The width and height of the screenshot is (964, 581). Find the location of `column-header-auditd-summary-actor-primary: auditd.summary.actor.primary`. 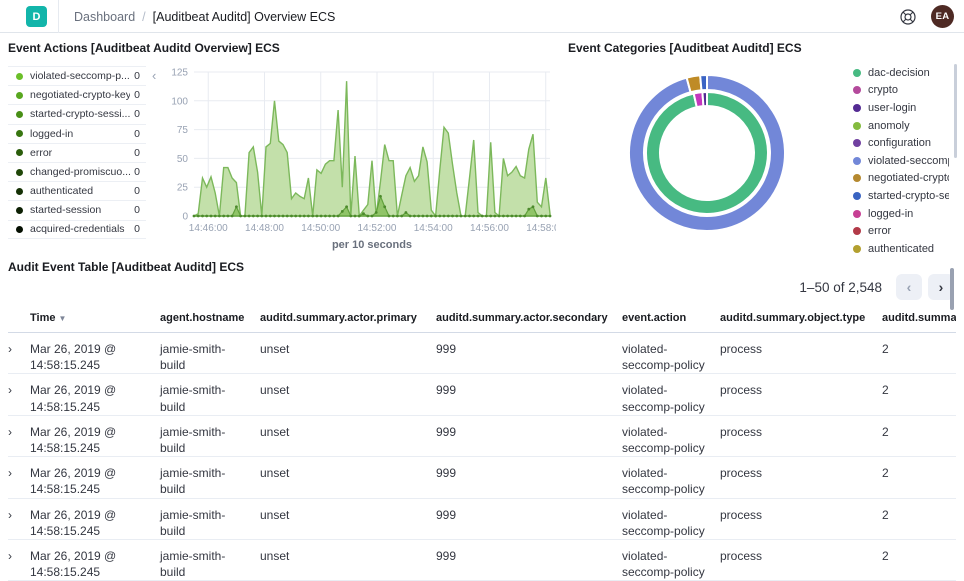

column-header-auditd-summary-actor-primary: auditd.summary.actor.primary is located at coordinates (338, 318).